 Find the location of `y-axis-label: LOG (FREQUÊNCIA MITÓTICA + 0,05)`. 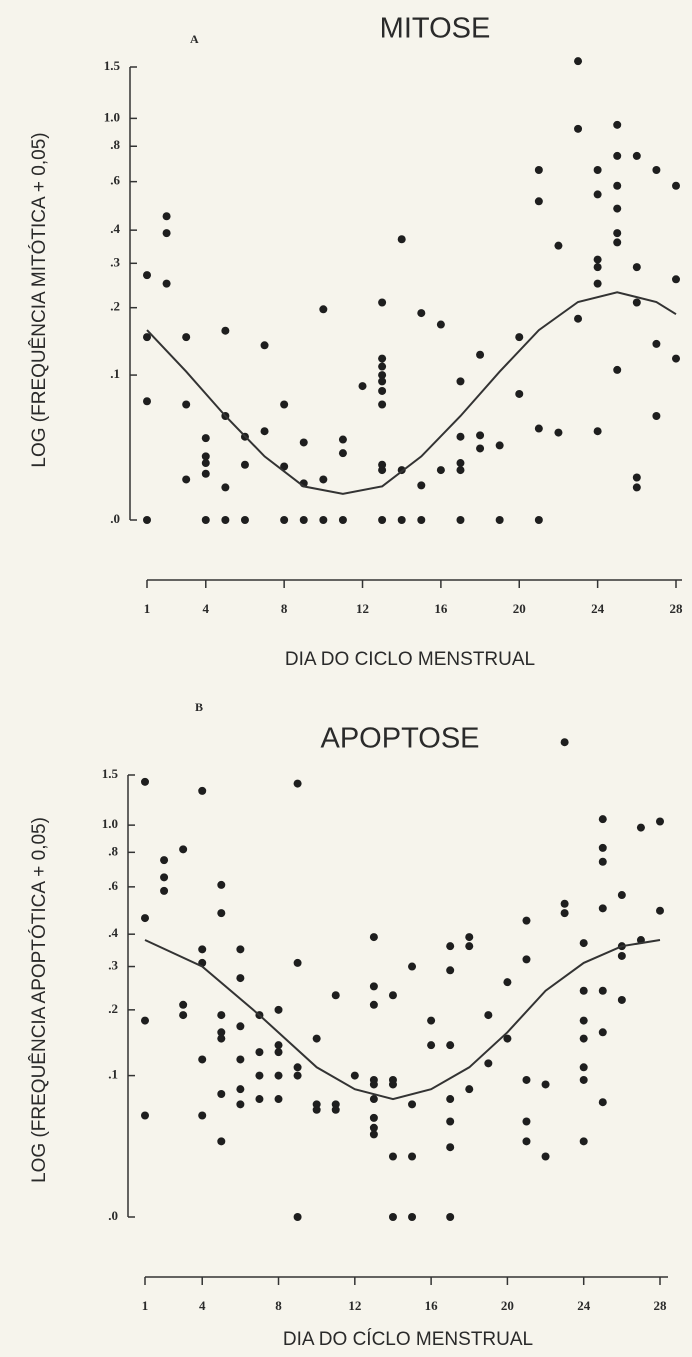

y-axis-label: LOG (FREQUÊNCIA MITÓTICA + 0,05) is located at coordinates (39, 299).